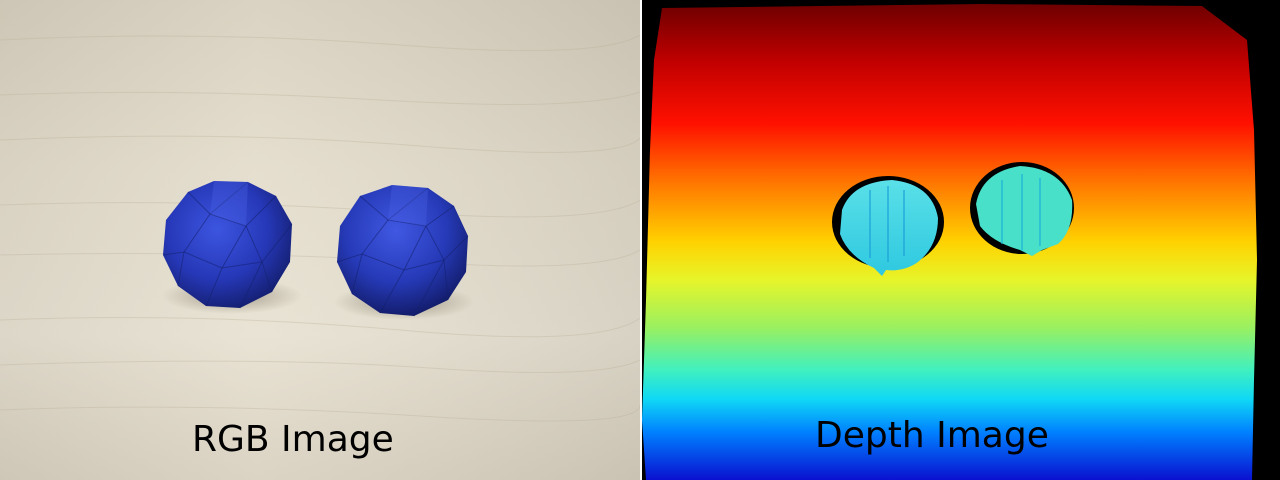 This screenshot has width=1280, height=480. What do you see at coordinates (402, 251) in the screenshot?
I see `blue-ball-right` at bounding box center [402, 251].